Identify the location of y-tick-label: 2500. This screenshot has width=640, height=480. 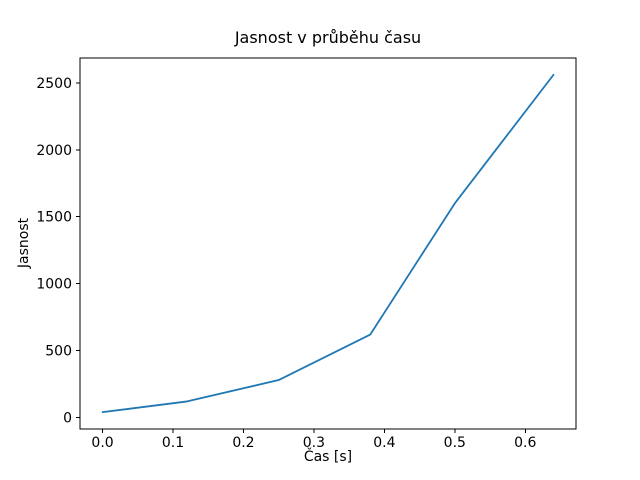
(54, 84).